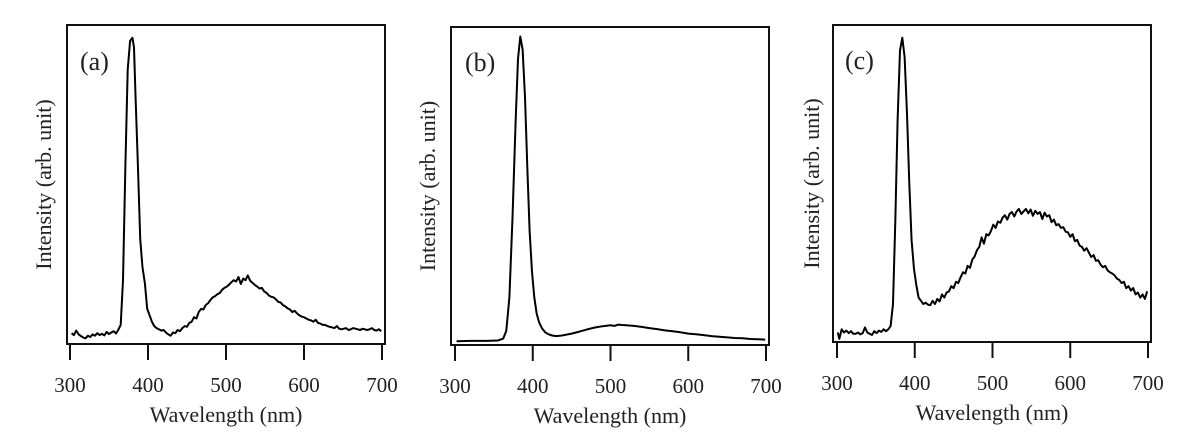  I want to click on y-axis-label-b: Intensity (arb. unit), so click(427, 186).